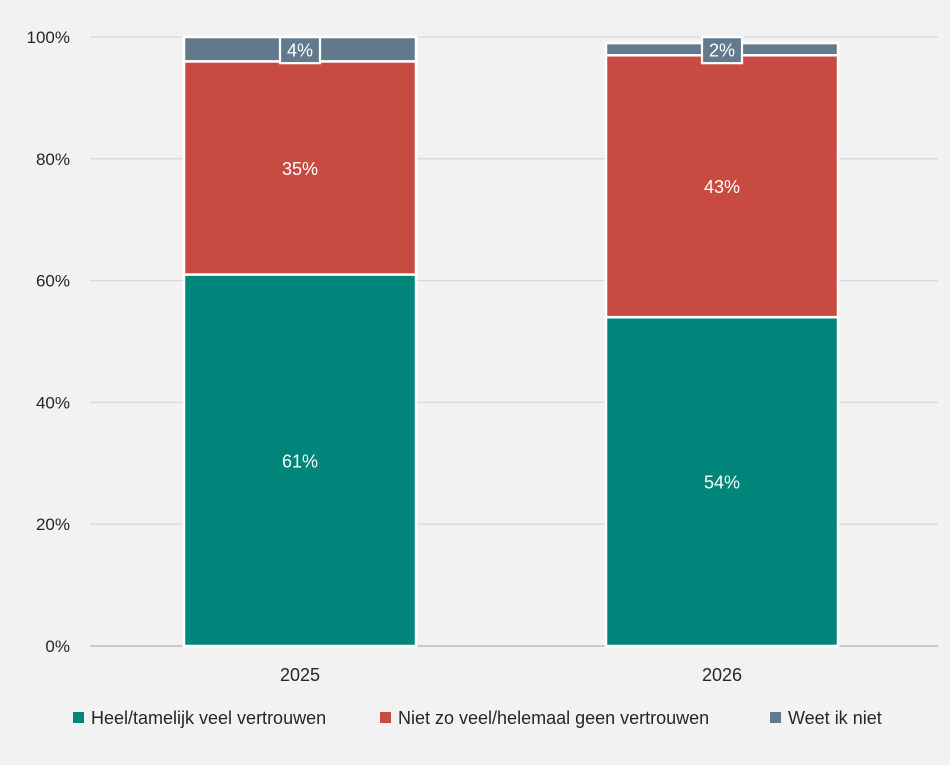  Describe the element at coordinates (300, 675) in the screenshot. I see `x-tick-label: 2025` at that location.